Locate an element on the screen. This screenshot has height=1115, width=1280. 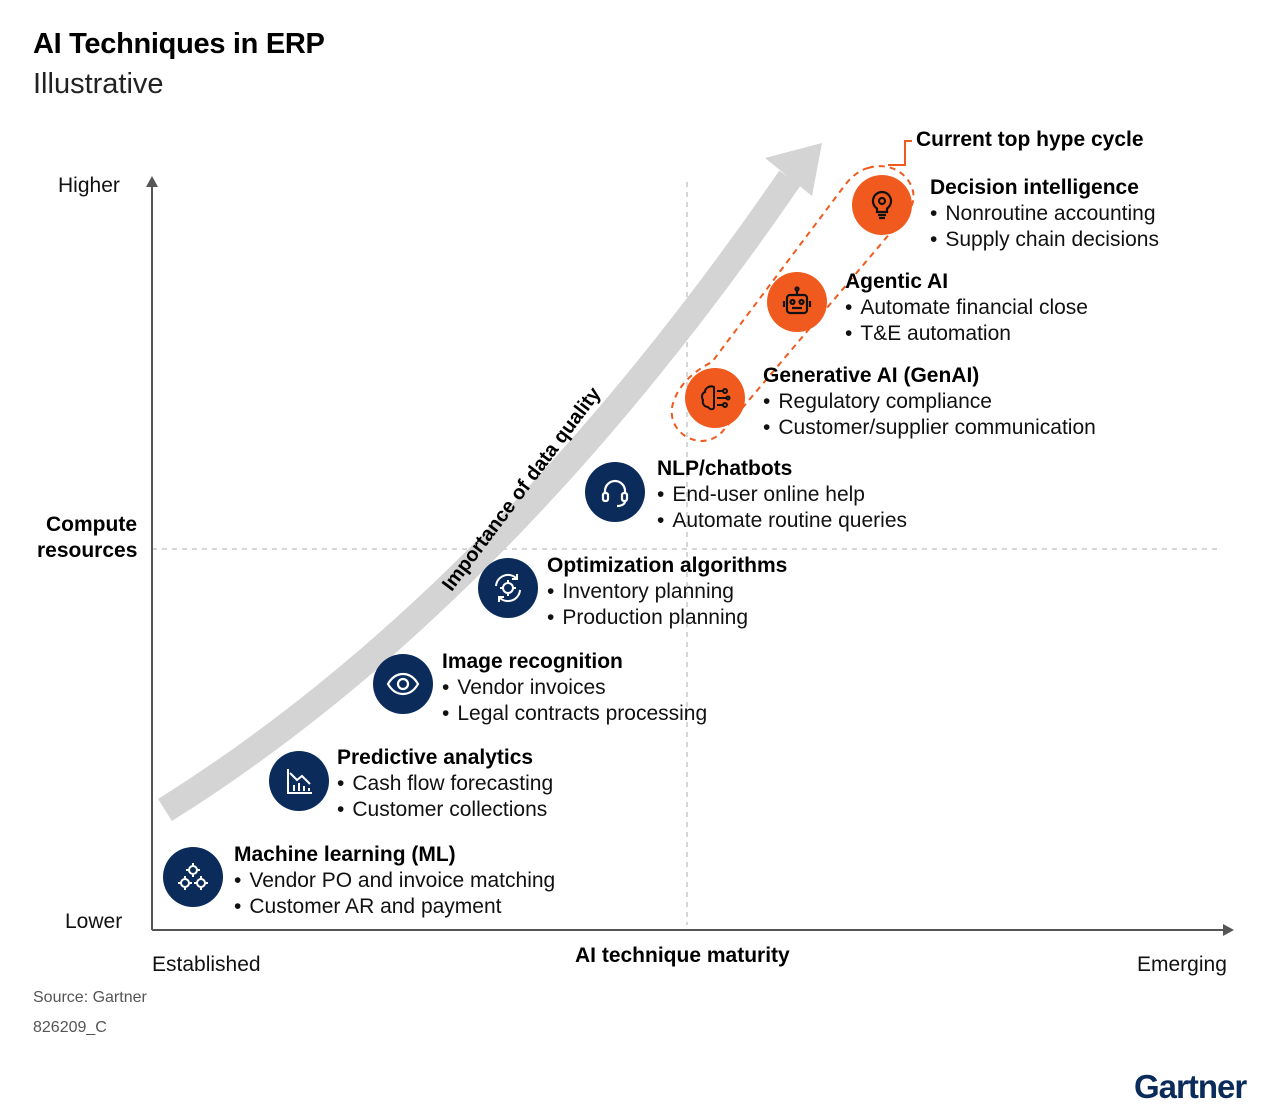
figure-code: 826209_C is located at coordinates (70, 1027).